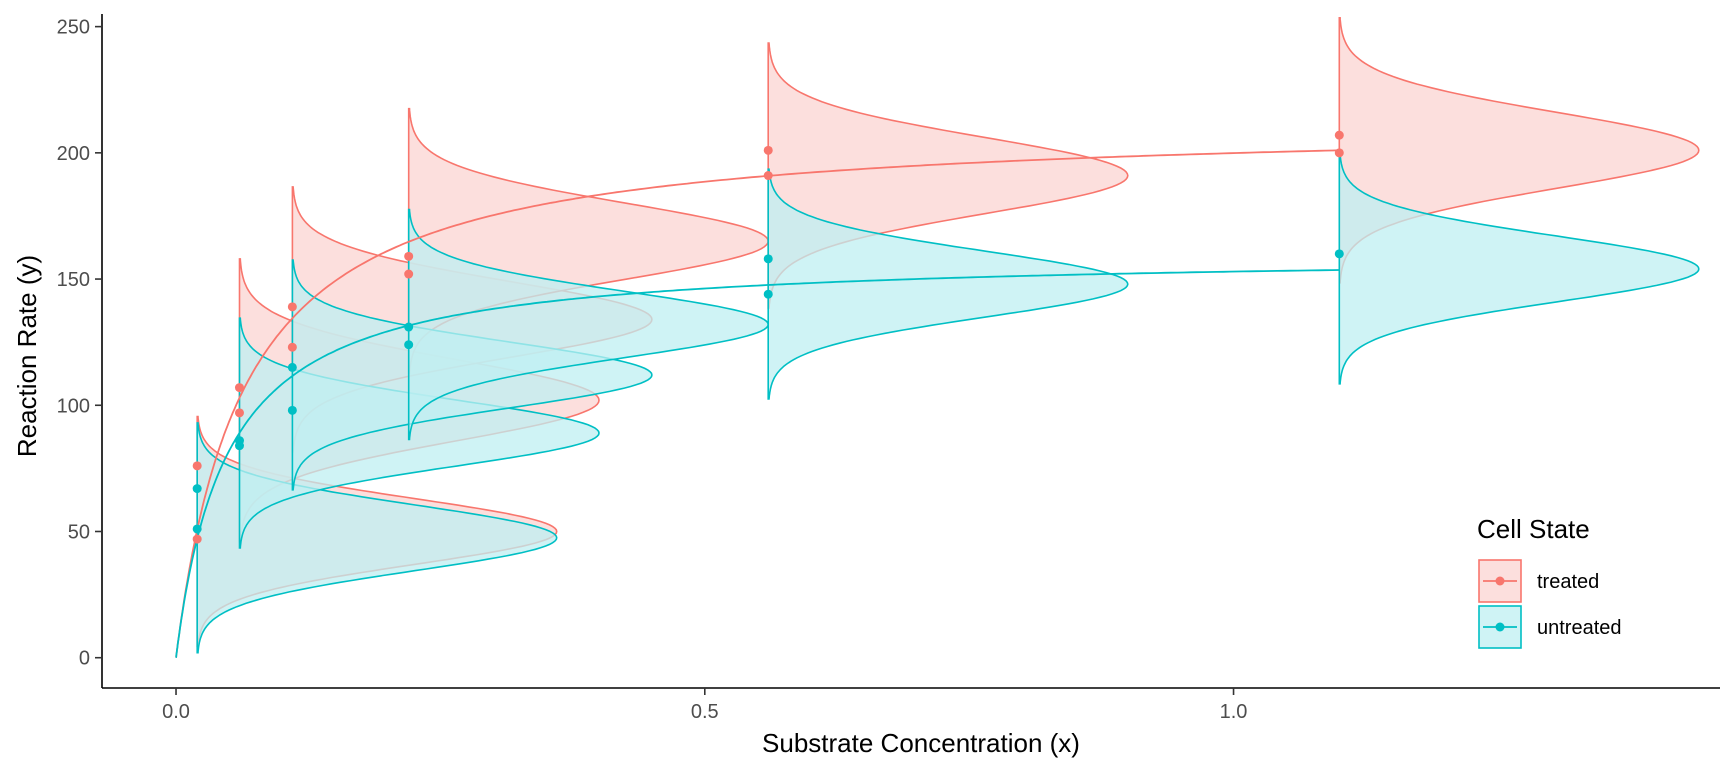 The height and width of the screenshot is (768, 1728). I want to click on x-tick-label: 0.5, so click(705, 712).